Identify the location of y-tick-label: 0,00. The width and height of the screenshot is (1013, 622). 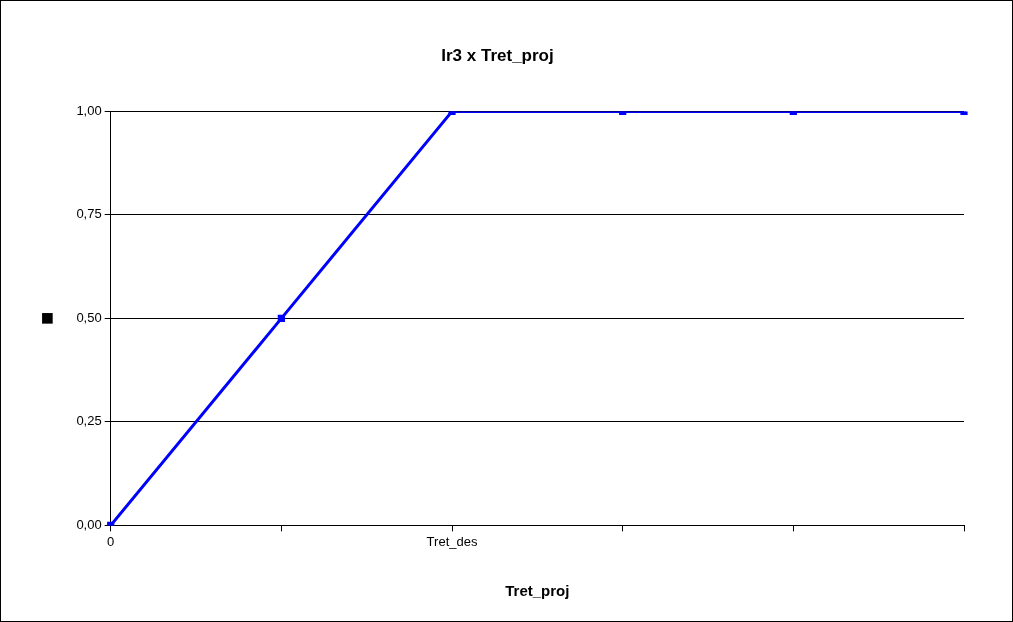
(89, 524).